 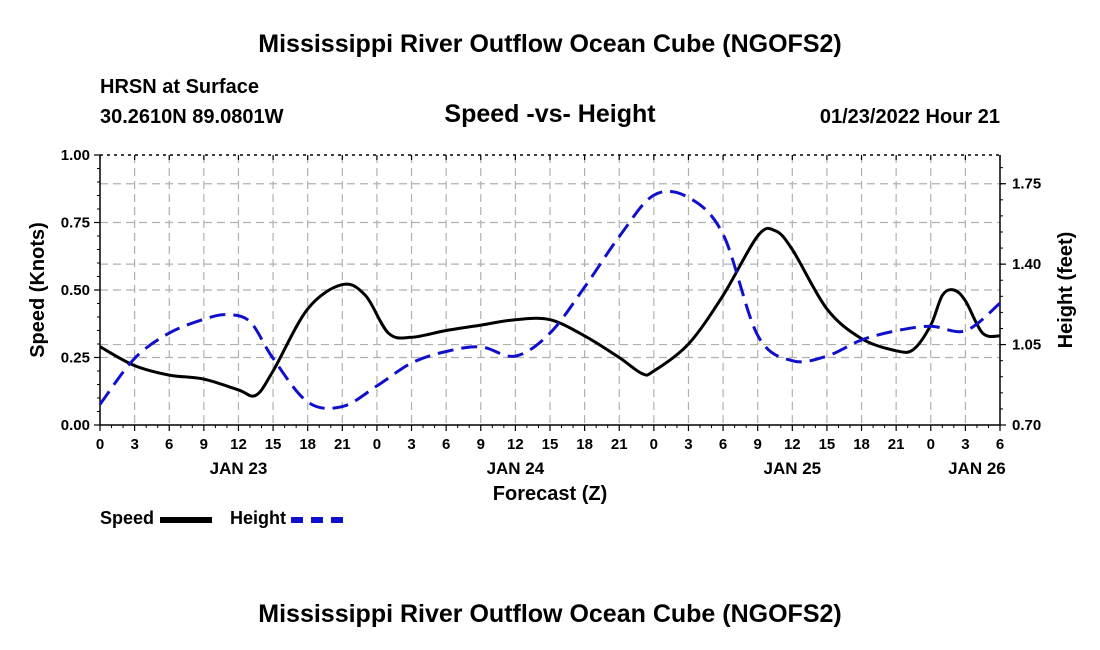 I want to click on day-label: JAN 24, so click(x=516, y=468).